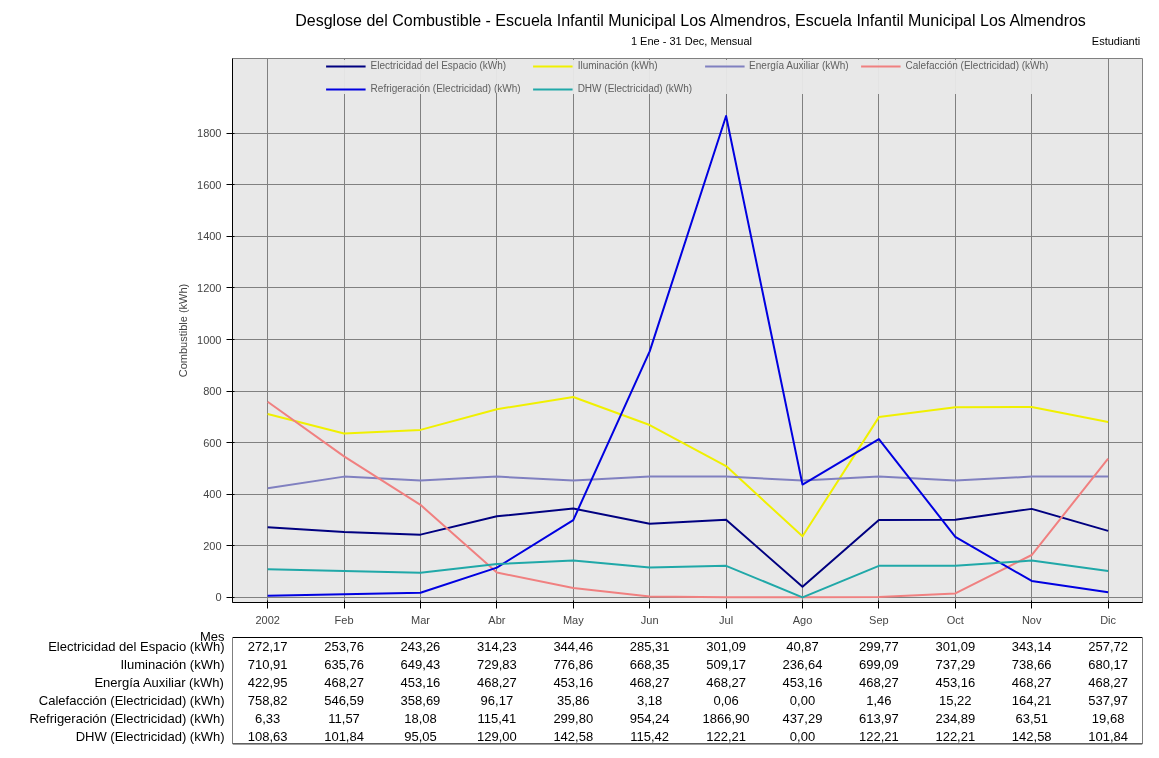  What do you see at coordinates (420, 647) in the screenshot?
I see `data-label: 243,26` at bounding box center [420, 647].